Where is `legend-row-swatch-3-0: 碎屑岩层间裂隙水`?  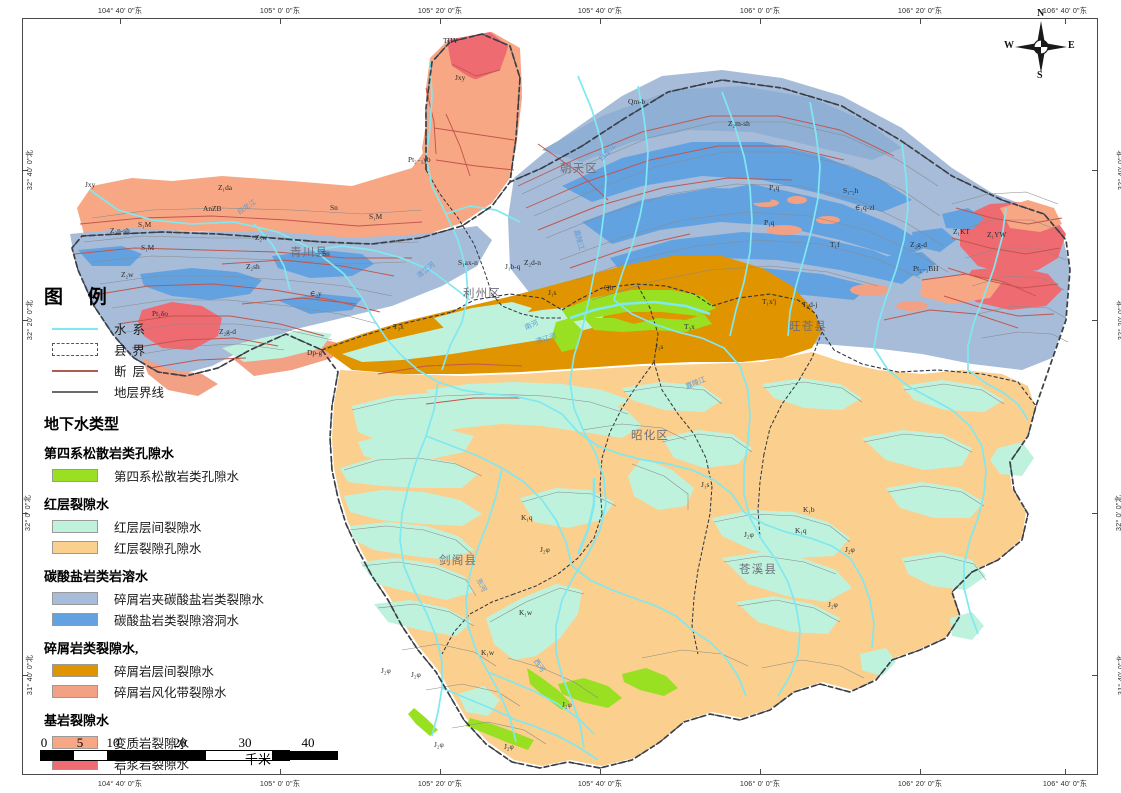 legend-row-swatch-3-0: 碎屑岩层间裂隙水 is located at coordinates (166, 670).